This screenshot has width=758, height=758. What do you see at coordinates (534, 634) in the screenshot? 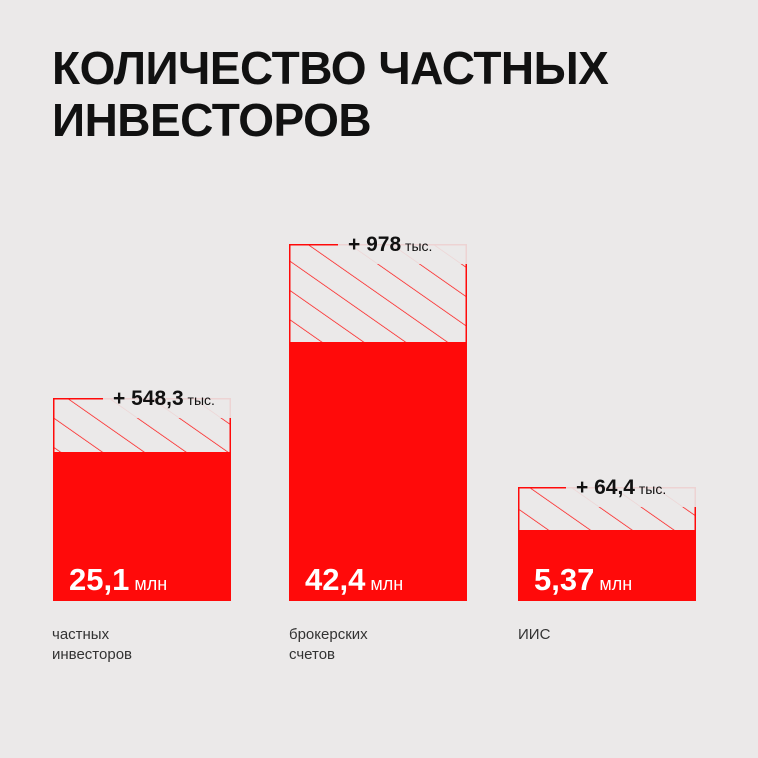
I see `category-label-iis: ИИС` at bounding box center [534, 634].